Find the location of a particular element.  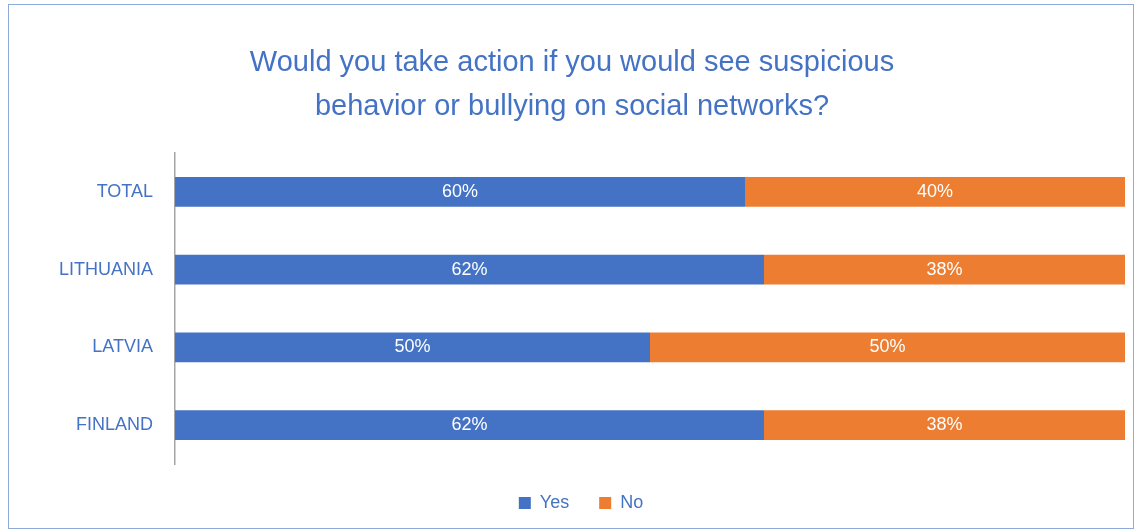

y-tick-label: LATVIA is located at coordinates (123, 346).